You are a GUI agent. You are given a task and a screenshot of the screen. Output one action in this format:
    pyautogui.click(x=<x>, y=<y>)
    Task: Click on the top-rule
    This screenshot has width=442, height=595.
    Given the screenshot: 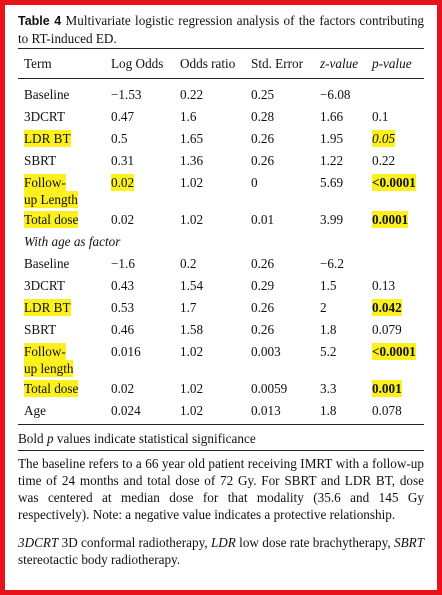 What is the action you would take?
    pyautogui.click(x=221, y=48)
    